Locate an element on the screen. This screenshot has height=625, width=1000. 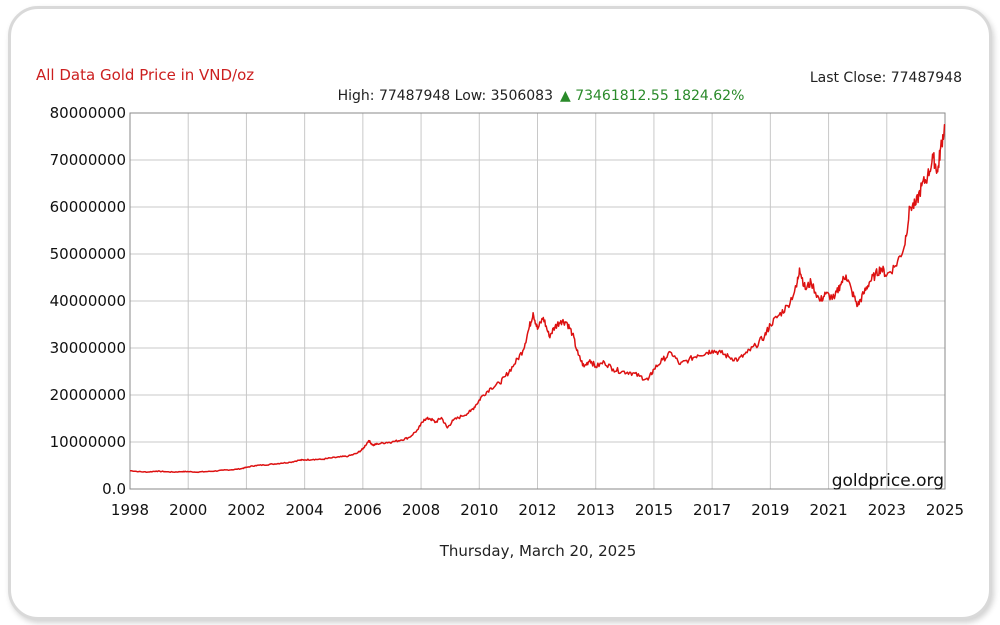
y-tick-label: 80000000 is located at coordinates (88, 113).